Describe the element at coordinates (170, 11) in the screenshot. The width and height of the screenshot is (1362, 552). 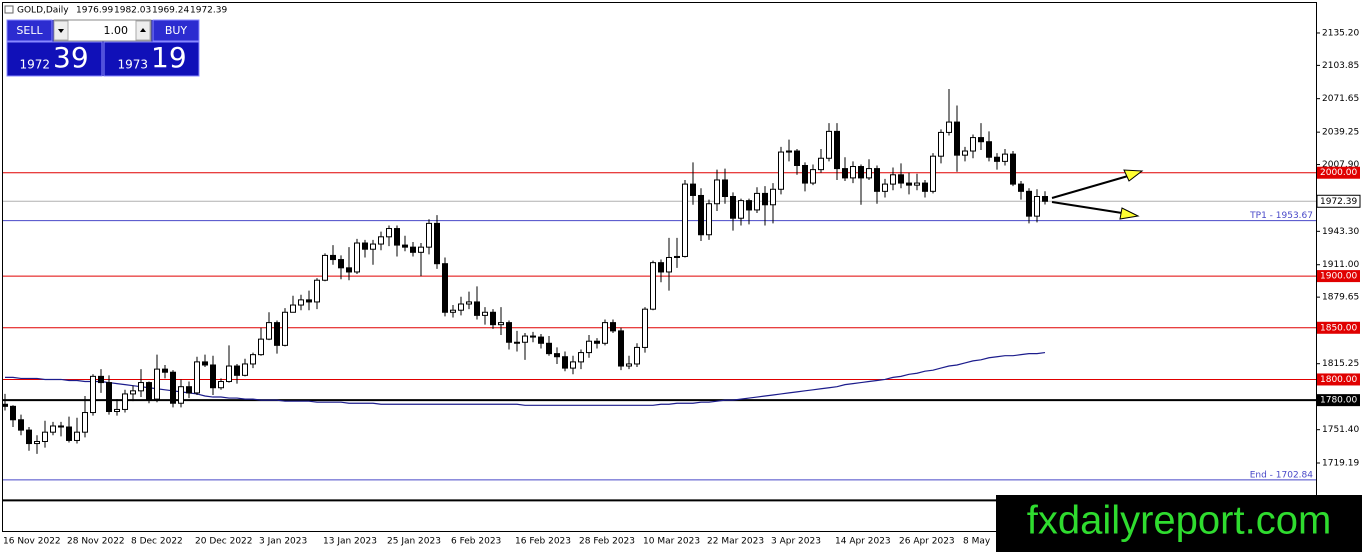
I see `header-low: 1969.24` at that location.